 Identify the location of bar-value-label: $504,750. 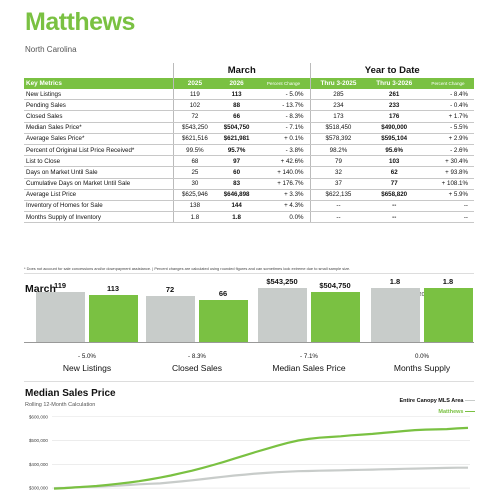
(335, 285).